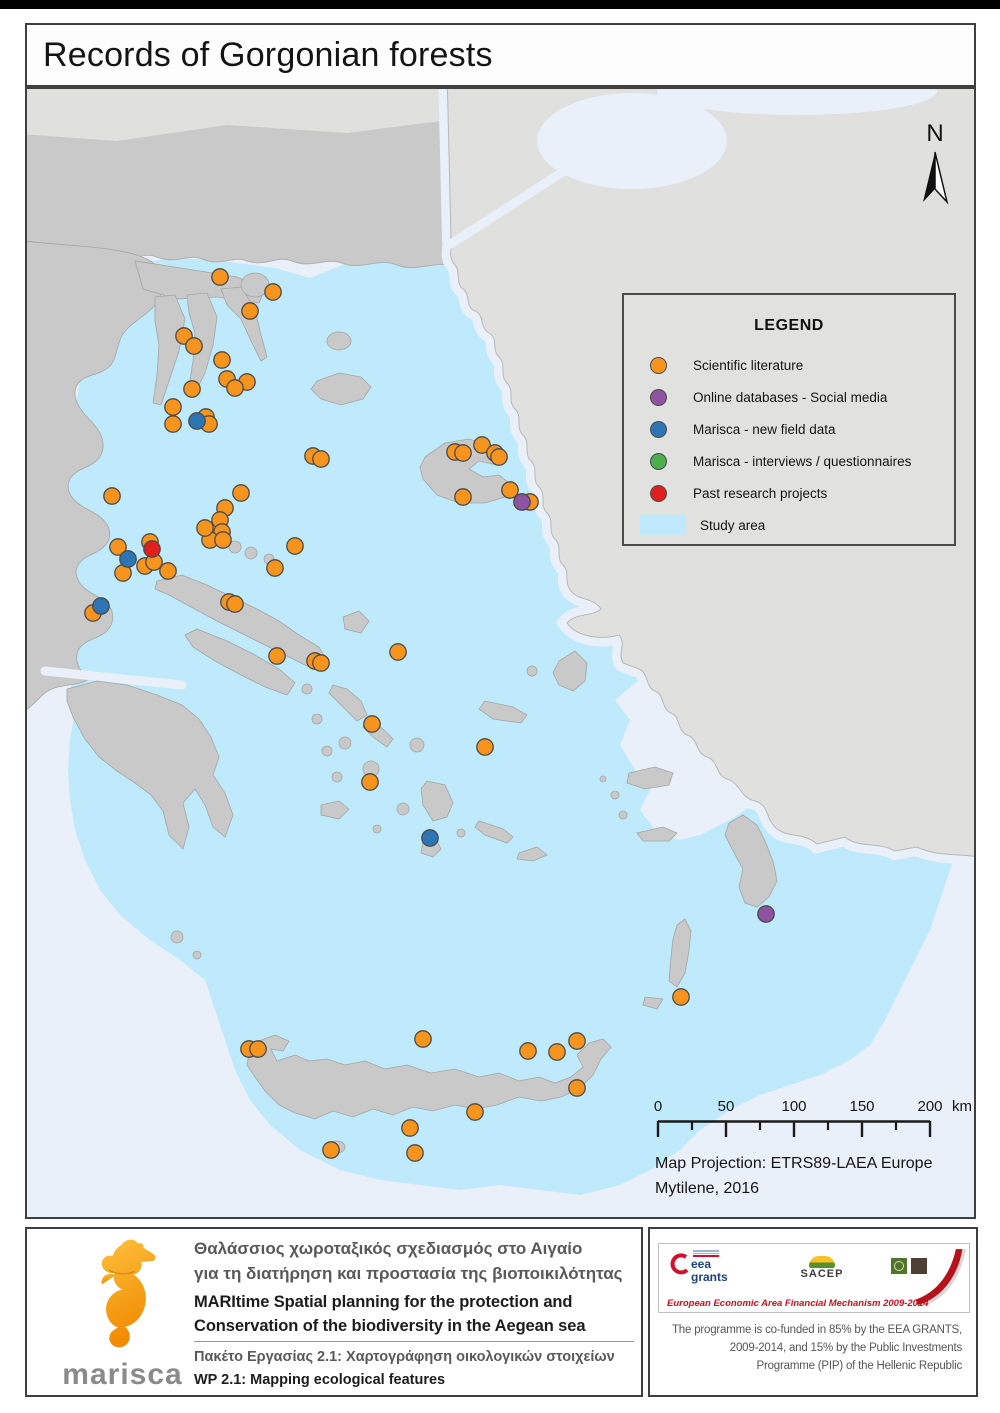  I want to click on north-label: N, so click(935, 133).